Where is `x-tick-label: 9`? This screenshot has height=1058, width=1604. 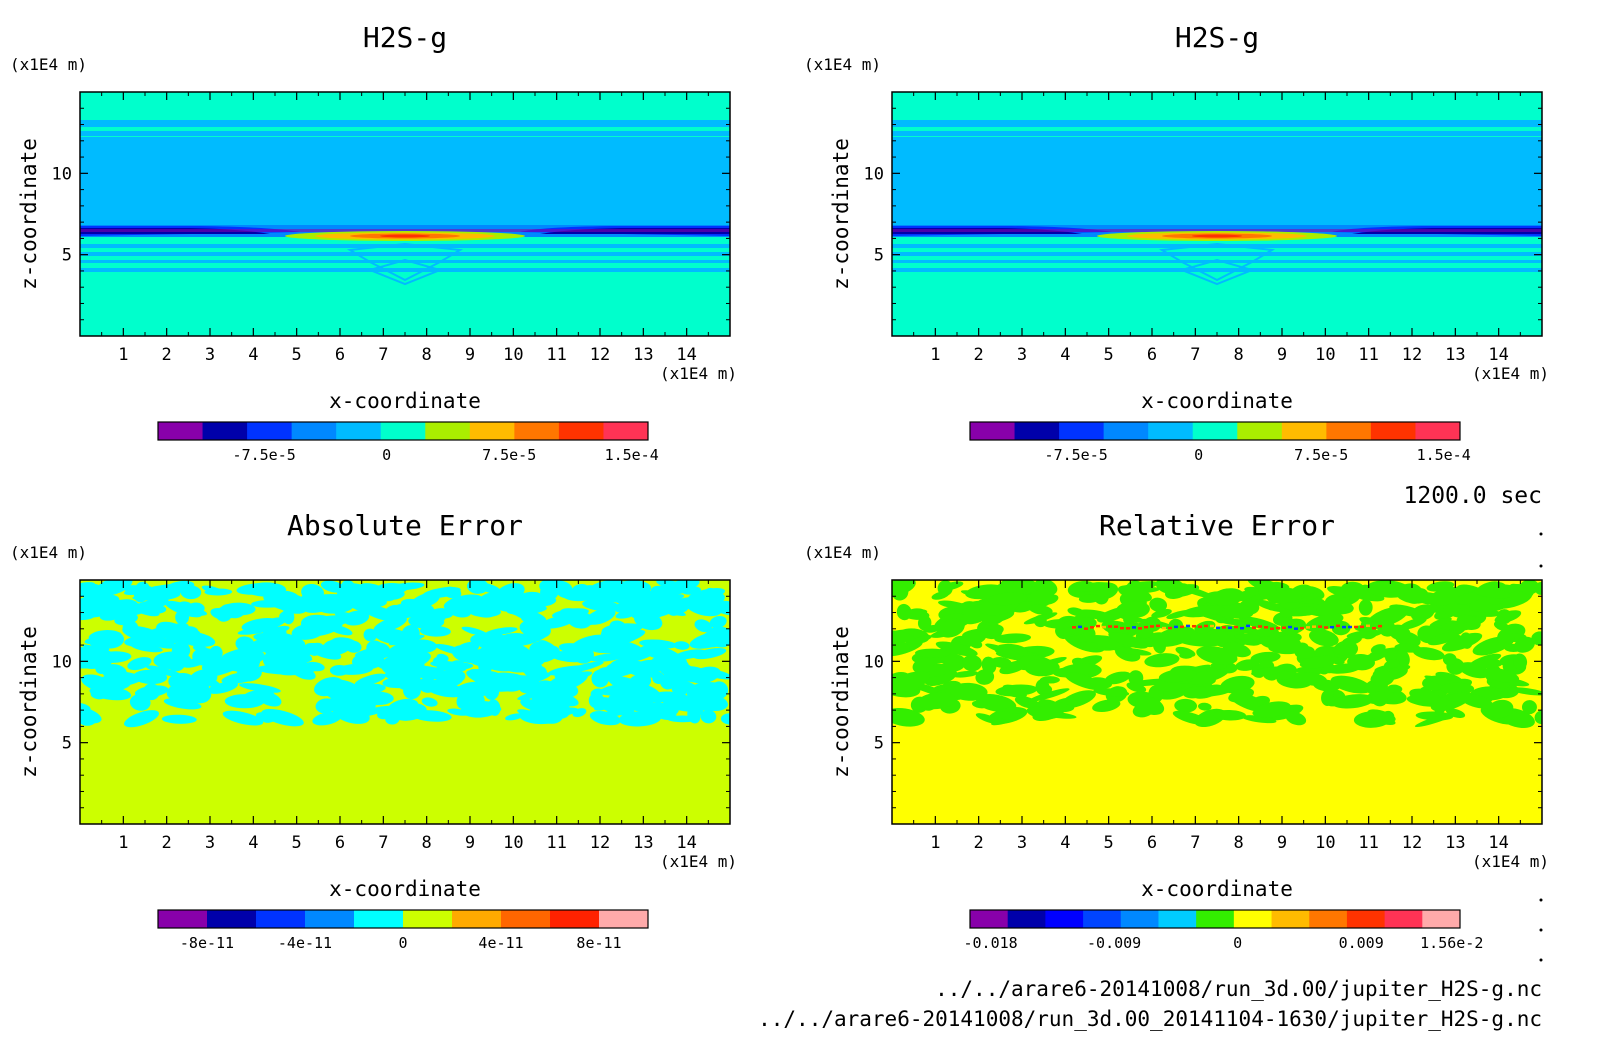
x-tick-label: 9 is located at coordinates (470, 355).